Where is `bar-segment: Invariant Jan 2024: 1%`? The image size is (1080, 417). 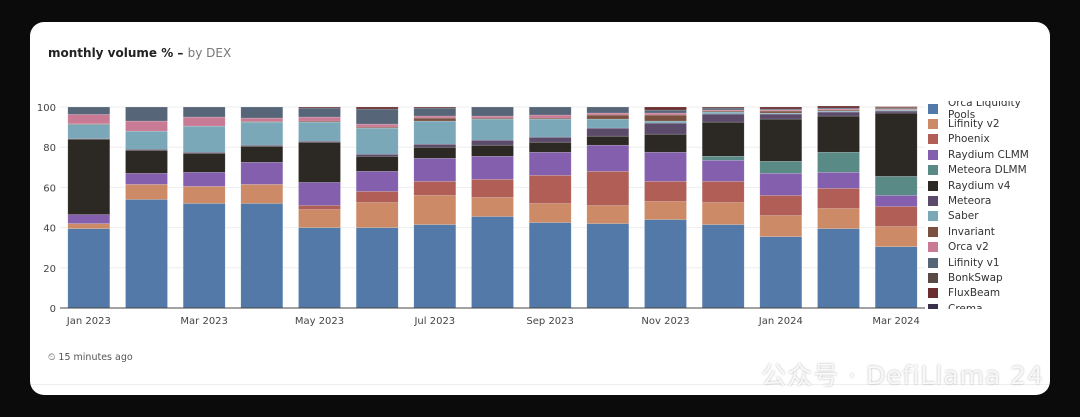
bar-segment: Invariant Jan 2024: 1% is located at coordinates (781, 112).